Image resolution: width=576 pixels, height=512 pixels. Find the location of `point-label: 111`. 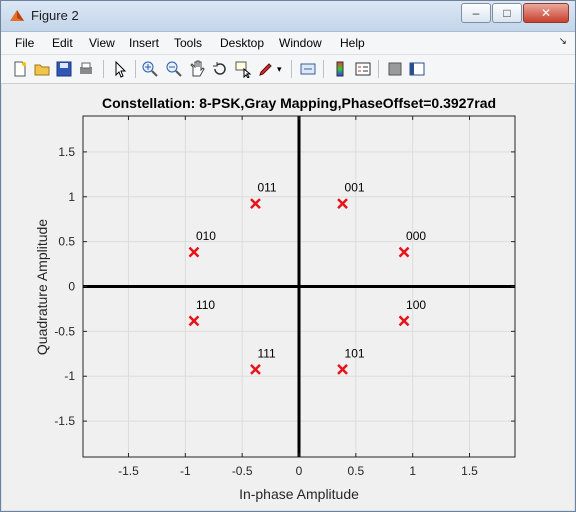

point-label: 111 is located at coordinates (266, 353).